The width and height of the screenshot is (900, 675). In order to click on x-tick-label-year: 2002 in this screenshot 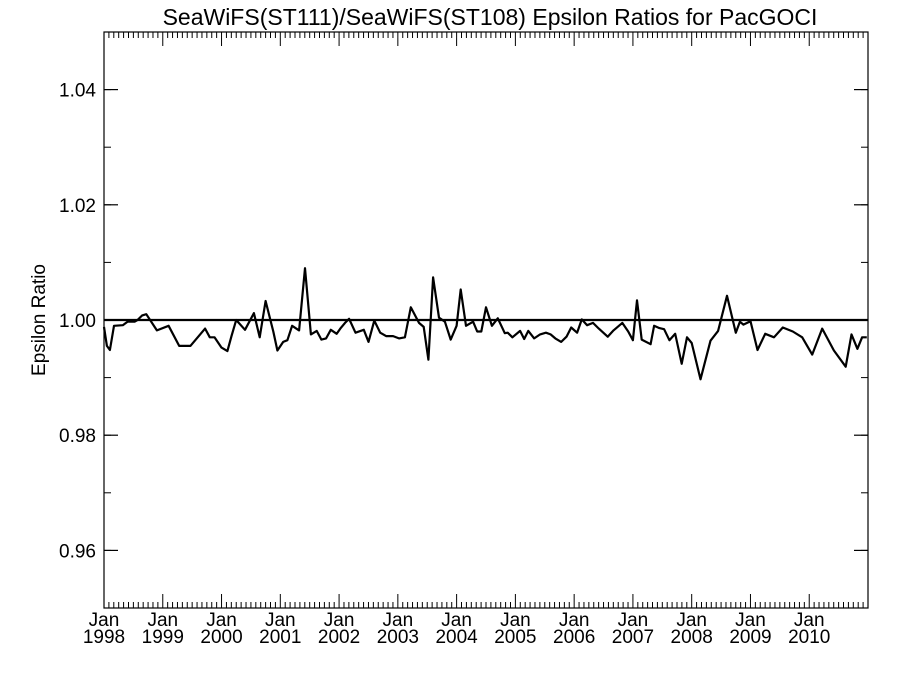, I will do `click(339, 637)`.